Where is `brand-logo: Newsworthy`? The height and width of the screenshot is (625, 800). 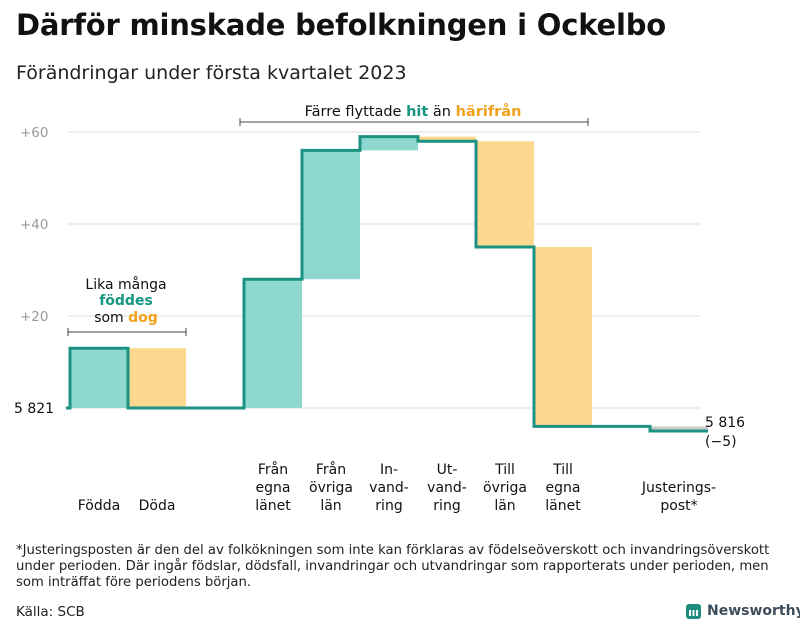 brand-logo: Newsworthy is located at coordinates (743, 611).